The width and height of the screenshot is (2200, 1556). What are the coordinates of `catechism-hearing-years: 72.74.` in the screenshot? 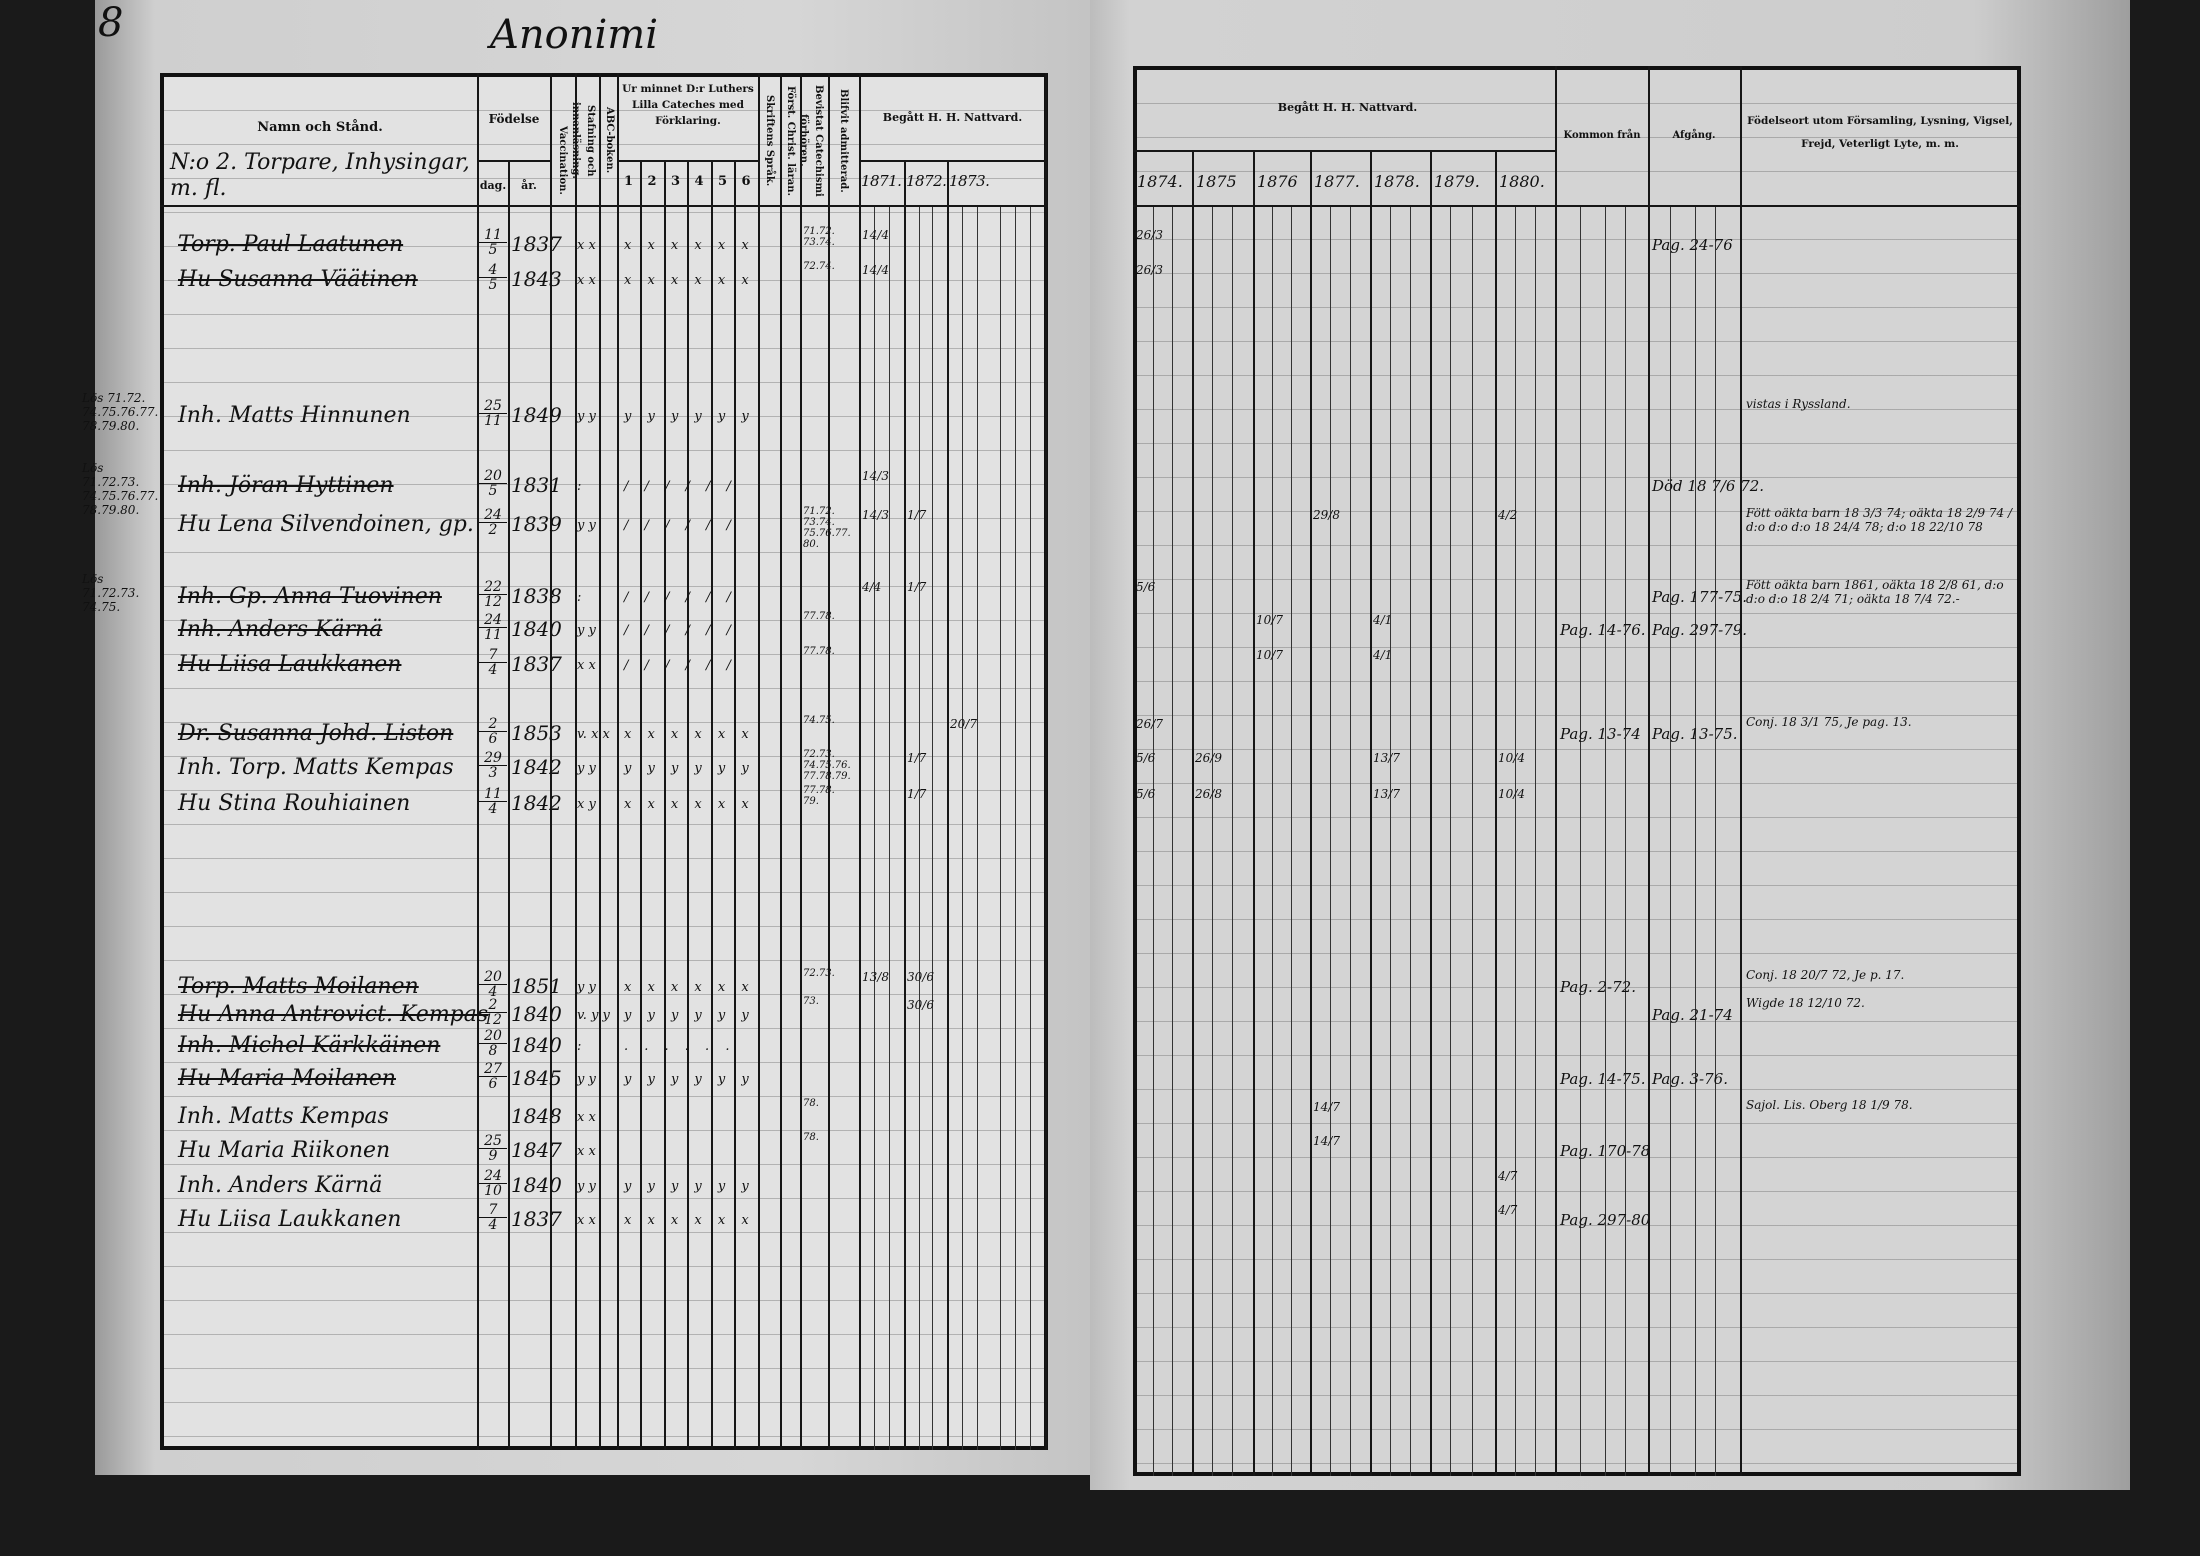 It's located at (819, 266).